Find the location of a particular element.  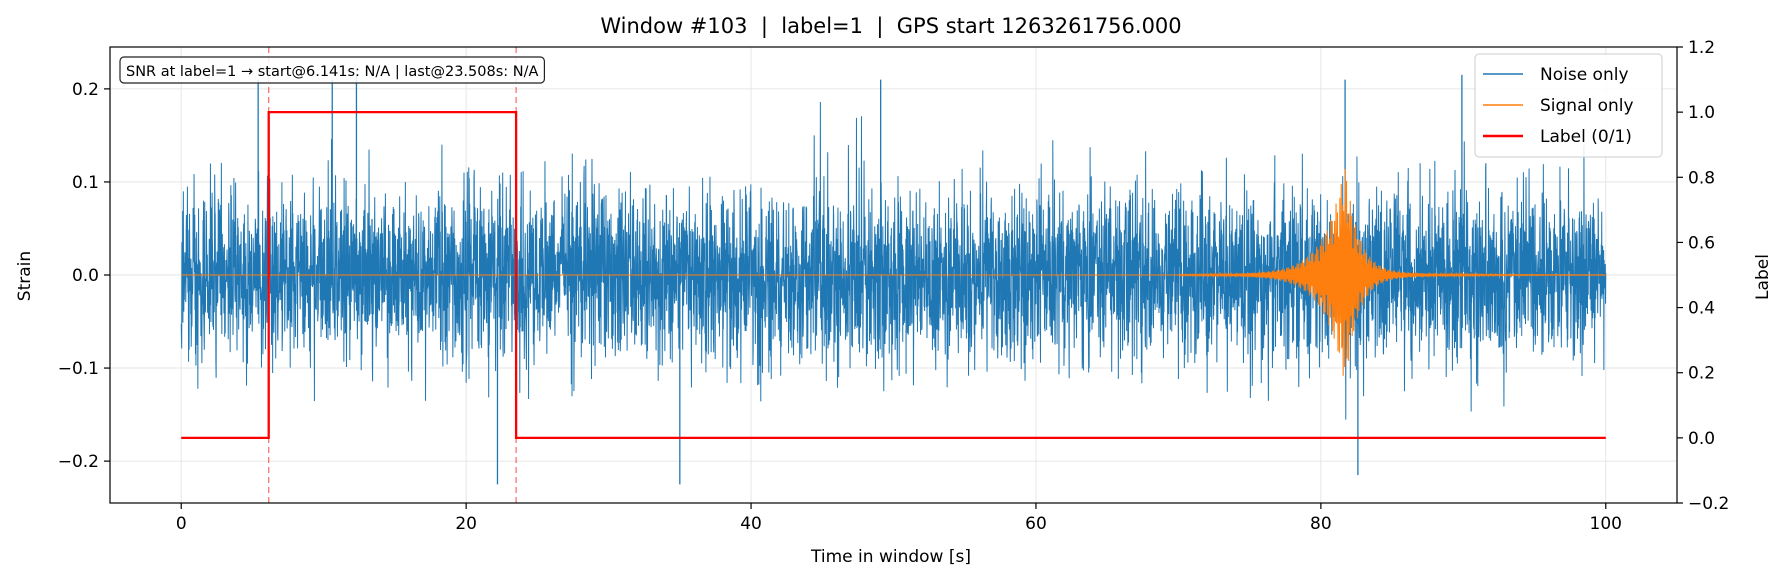

y-tick-label: 0.2 is located at coordinates (85, 90).